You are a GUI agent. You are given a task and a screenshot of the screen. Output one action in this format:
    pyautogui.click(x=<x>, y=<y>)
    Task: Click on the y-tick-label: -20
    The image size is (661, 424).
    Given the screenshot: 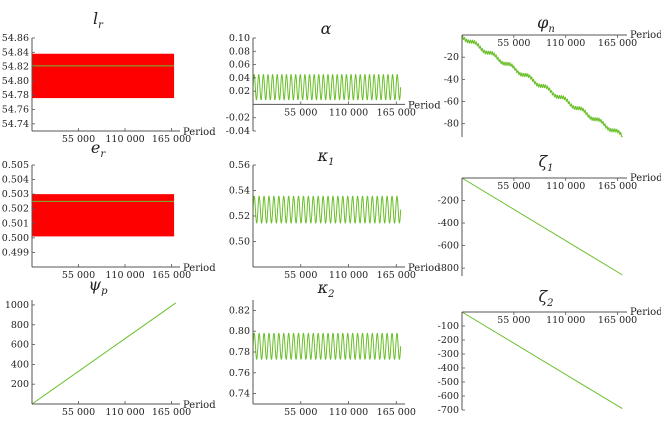 What is the action you would take?
    pyautogui.click(x=451, y=57)
    